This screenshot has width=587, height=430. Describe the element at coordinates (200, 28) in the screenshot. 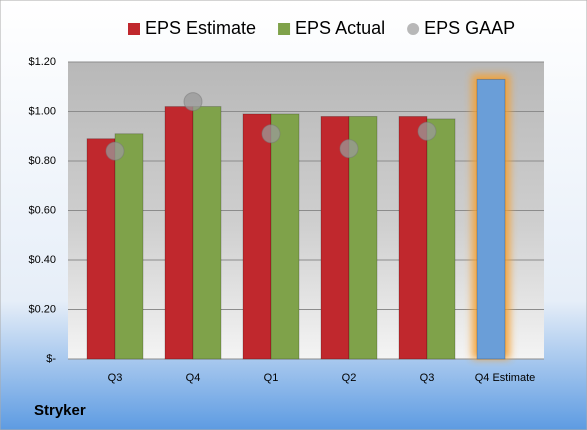

I see `legend-label: EPS Estimate` at that location.